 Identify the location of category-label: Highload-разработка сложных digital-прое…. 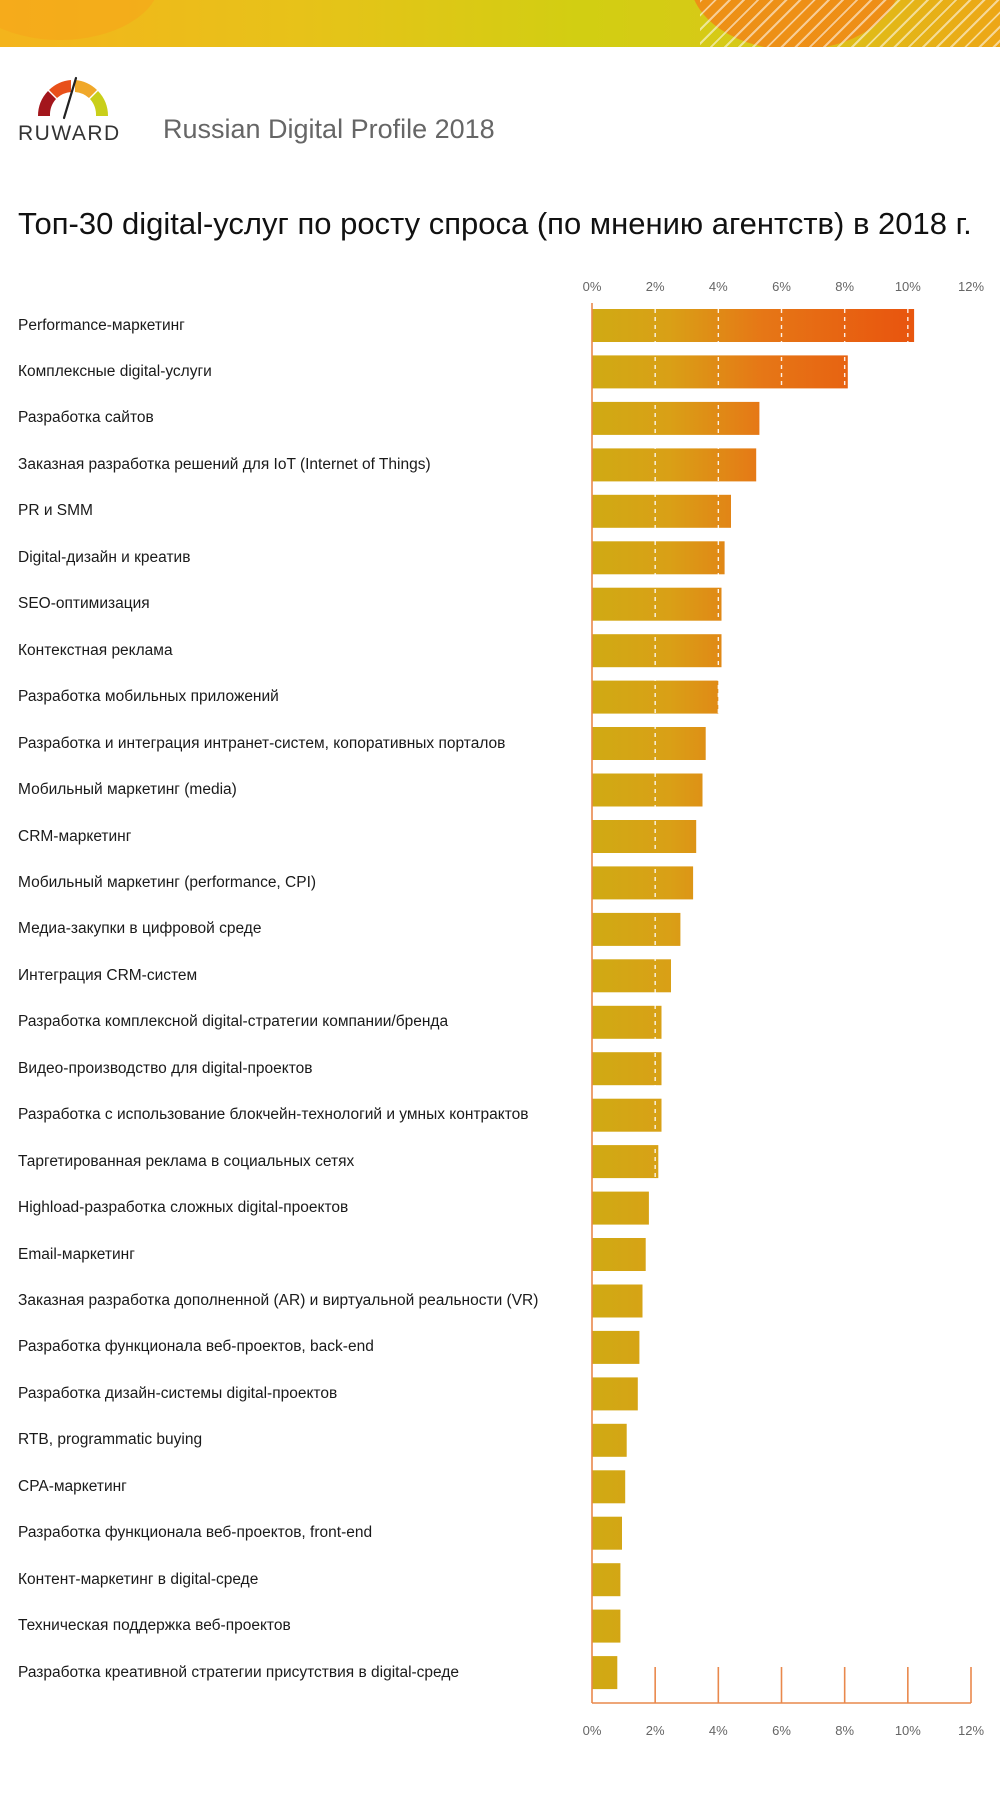
(183, 1208).